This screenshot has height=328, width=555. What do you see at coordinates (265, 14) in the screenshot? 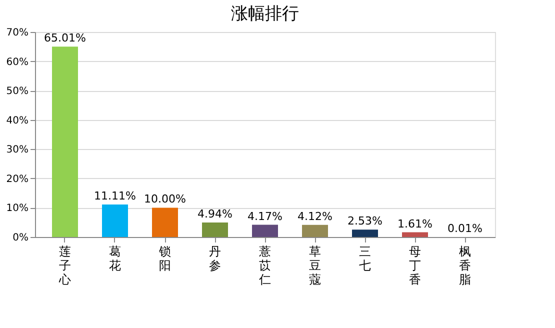
I see `chart-title: 涨幅排行` at bounding box center [265, 14].